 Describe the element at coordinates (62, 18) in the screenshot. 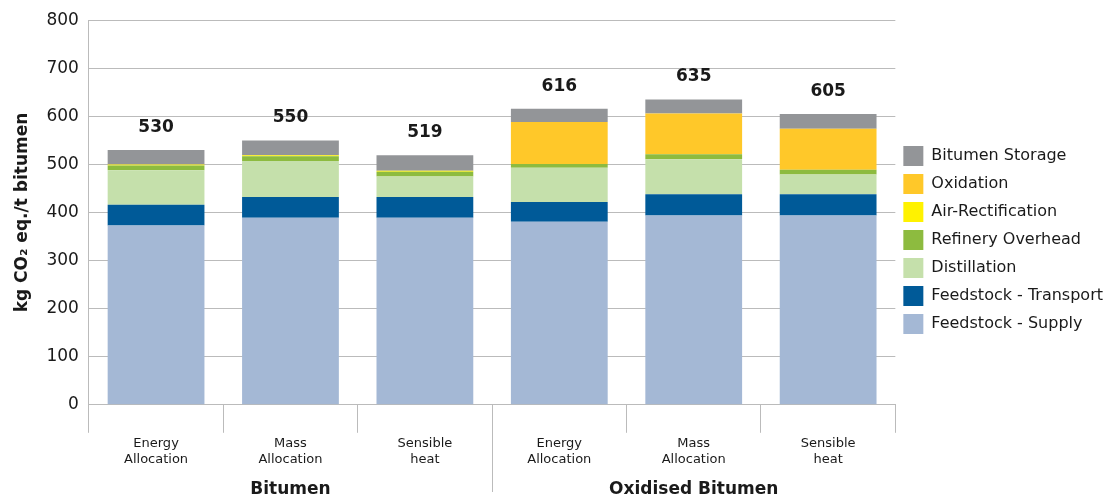

I see `y-tick-label: 800` at that location.